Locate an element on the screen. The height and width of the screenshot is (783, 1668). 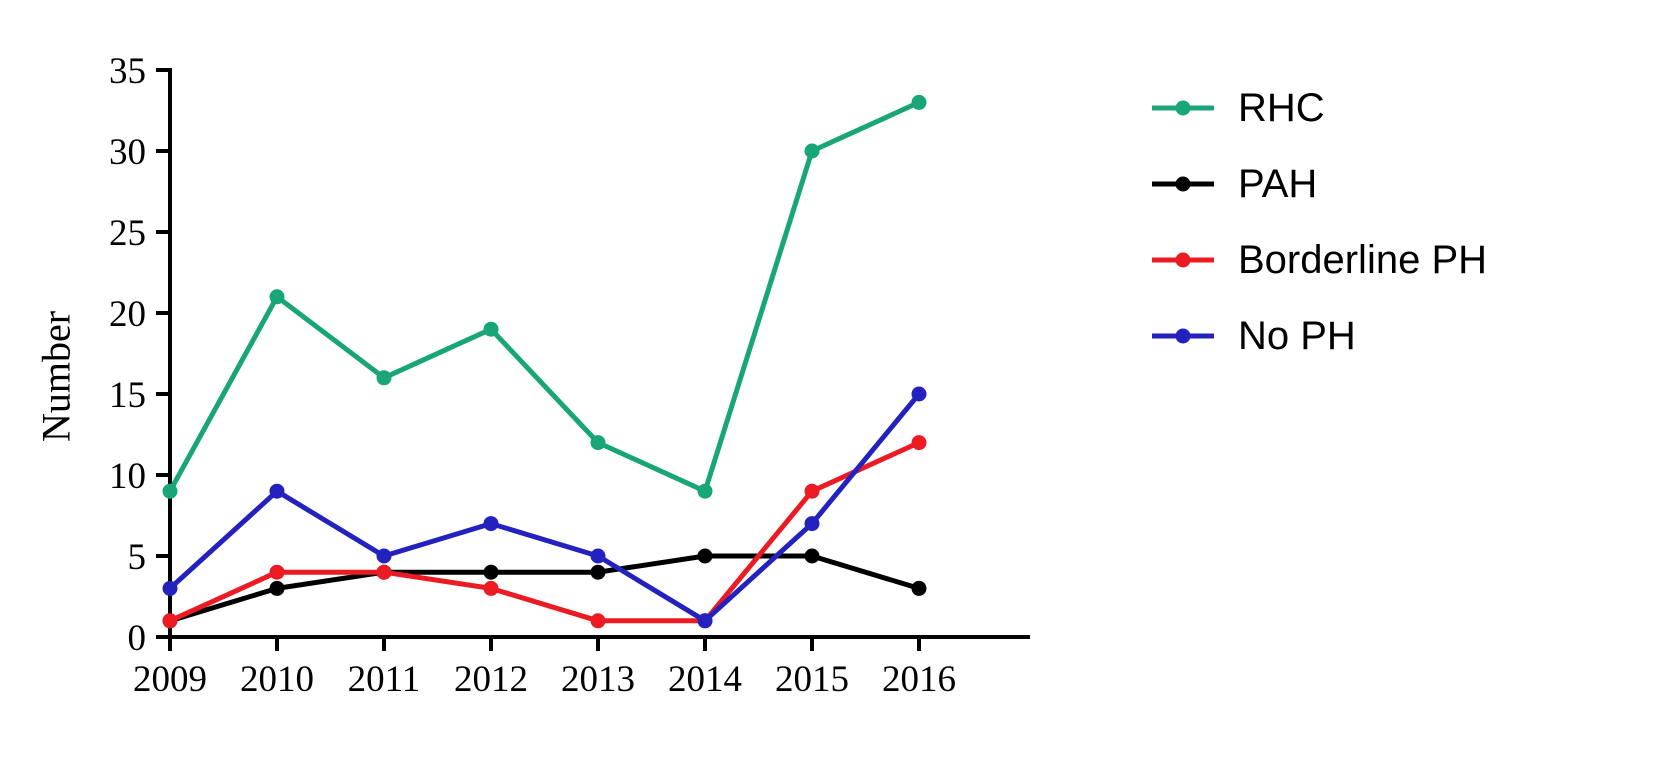
legend-label: RHC is located at coordinates (1281, 107).